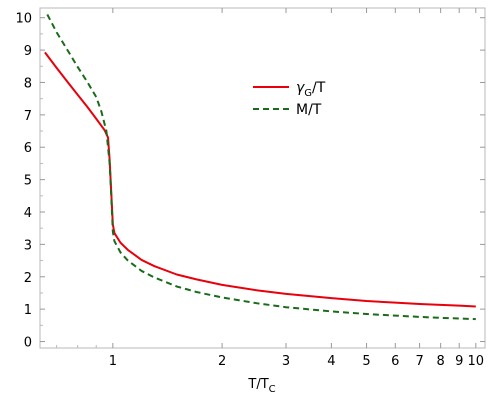 The height and width of the screenshot is (411, 498). I want to click on y-tick-label: 1, so click(28, 310).